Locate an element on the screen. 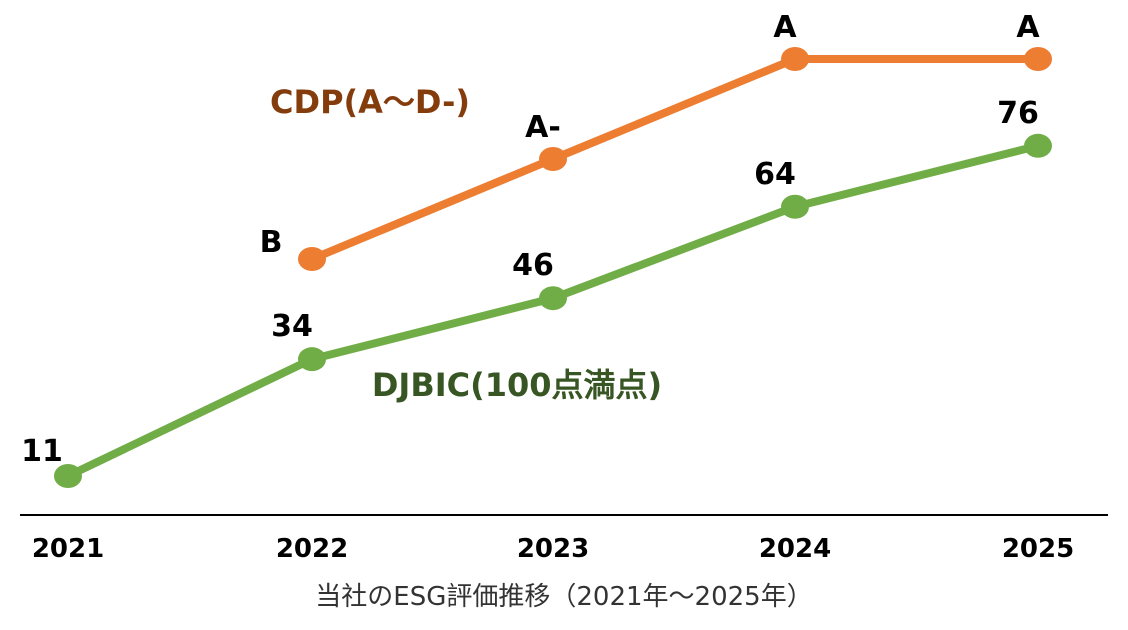 The image size is (1128, 630). x-tick-label-2025: 2025 is located at coordinates (1038, 549).